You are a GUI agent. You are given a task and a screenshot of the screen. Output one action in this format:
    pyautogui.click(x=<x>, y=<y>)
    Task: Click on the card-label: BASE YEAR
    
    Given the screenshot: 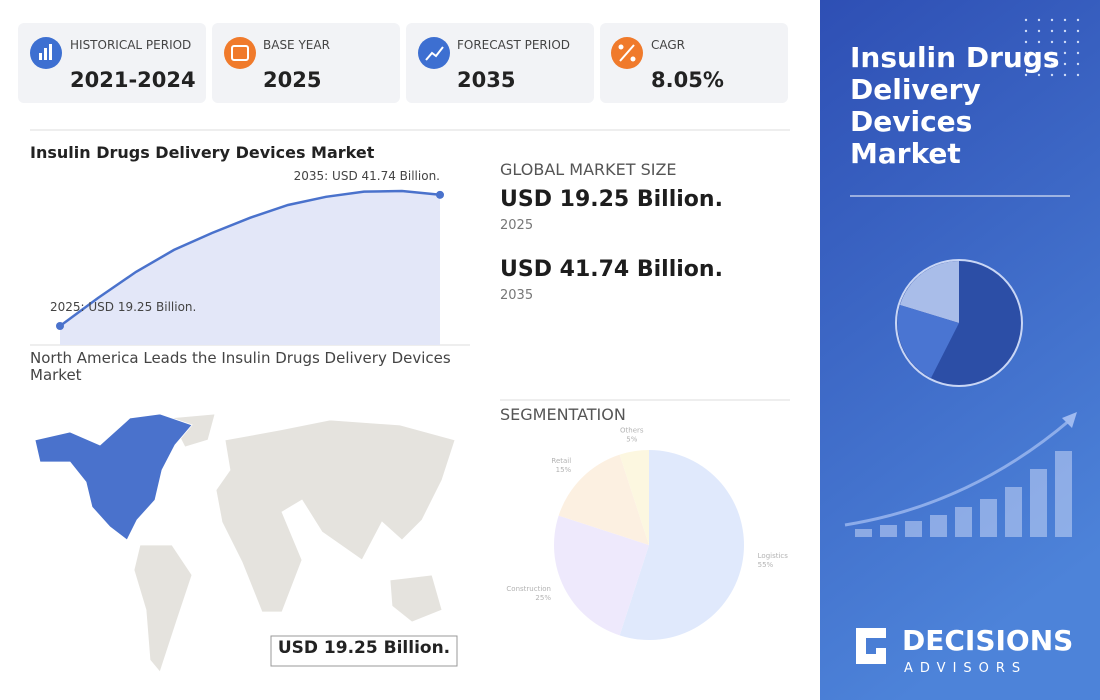 What is the action you would take?
    pyautogui.click(x=296, y=45)
    